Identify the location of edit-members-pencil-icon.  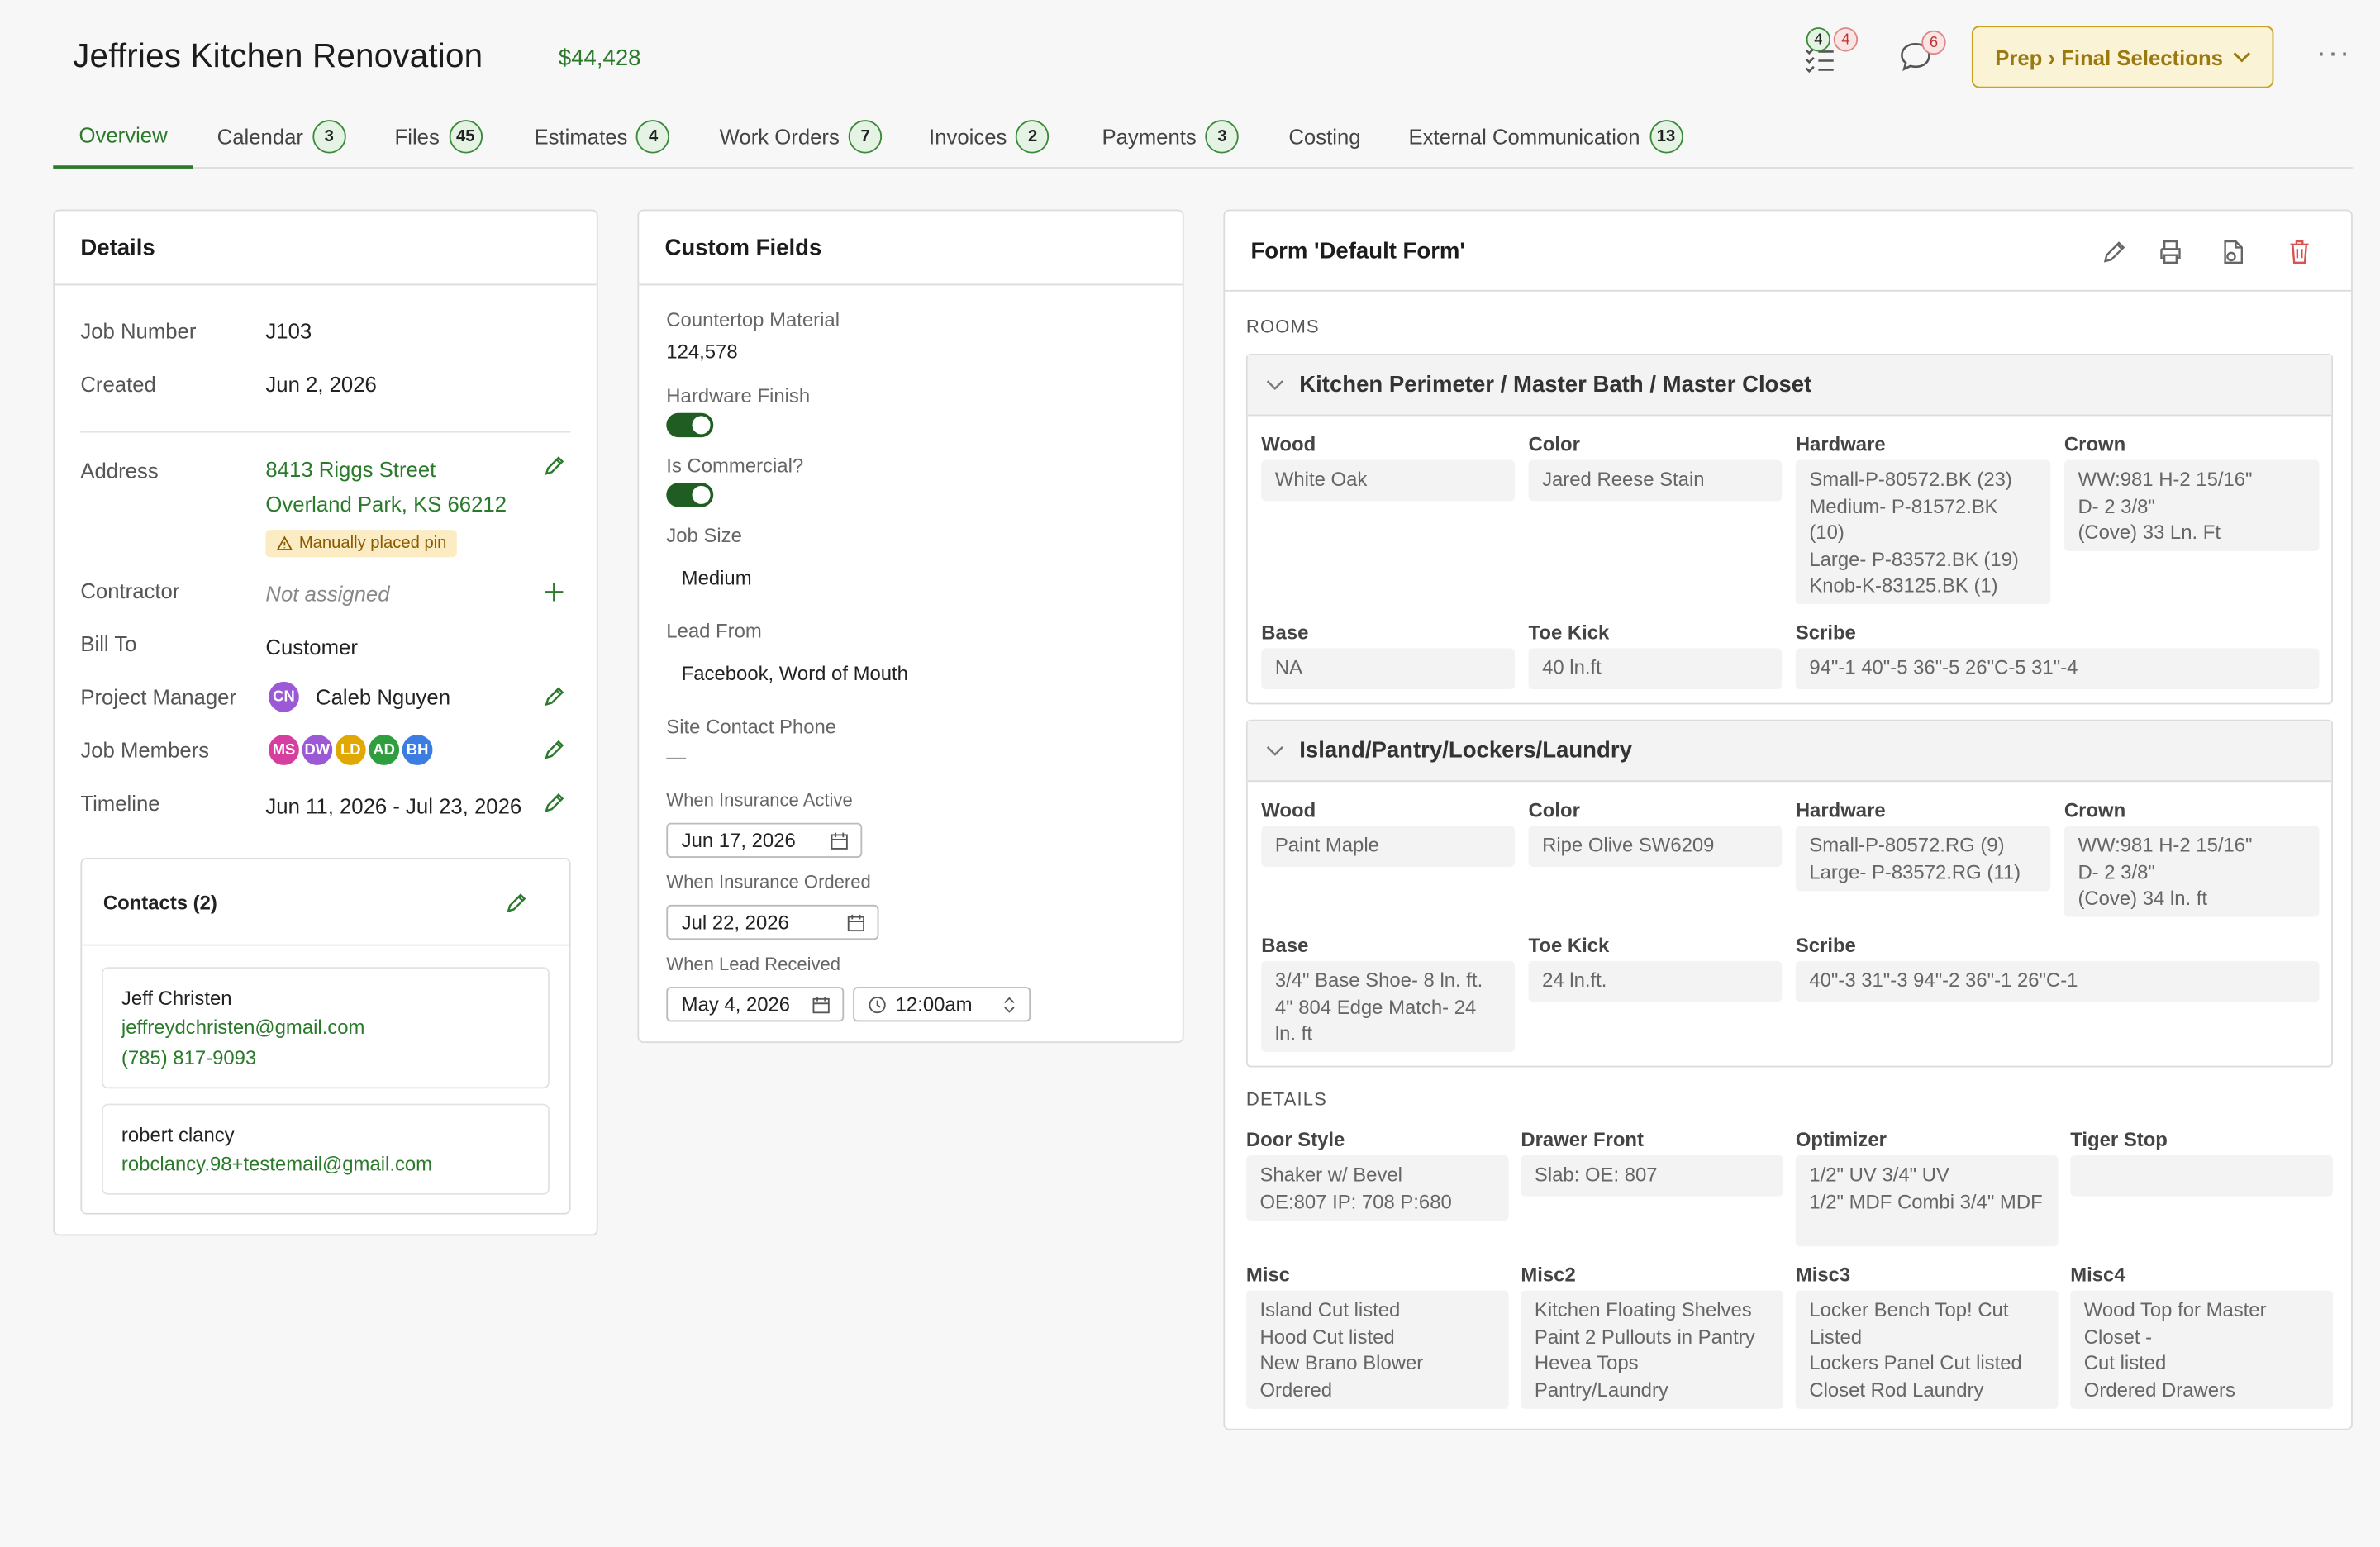
(554, 750).